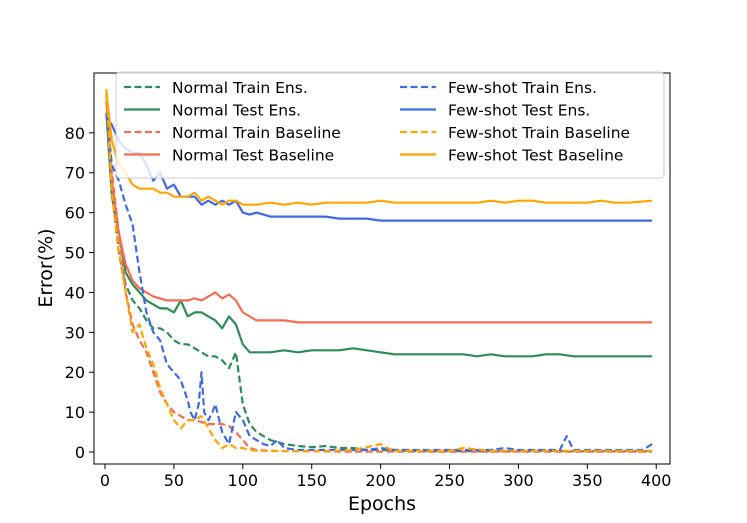 The image size is (747, 523). I want to click on y-tick-label: 20, so click(75, 372).